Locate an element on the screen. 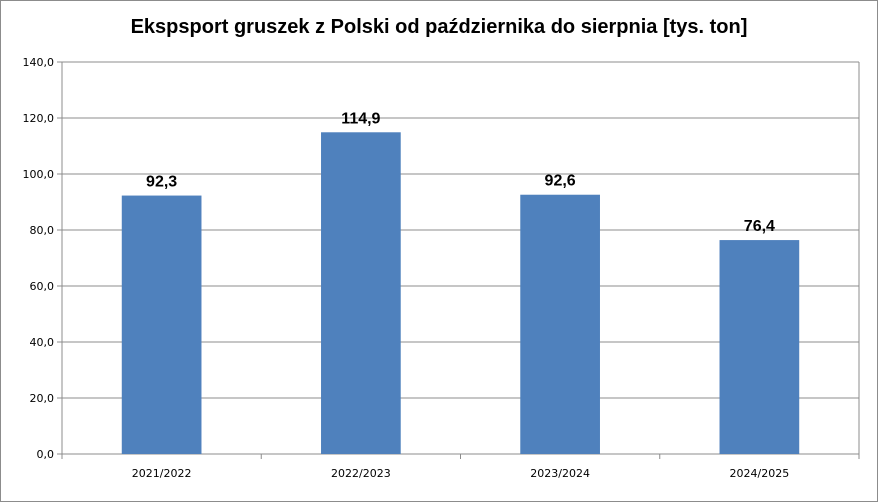  y-tick-label: 0,0 is located at coordinates (46, 454).